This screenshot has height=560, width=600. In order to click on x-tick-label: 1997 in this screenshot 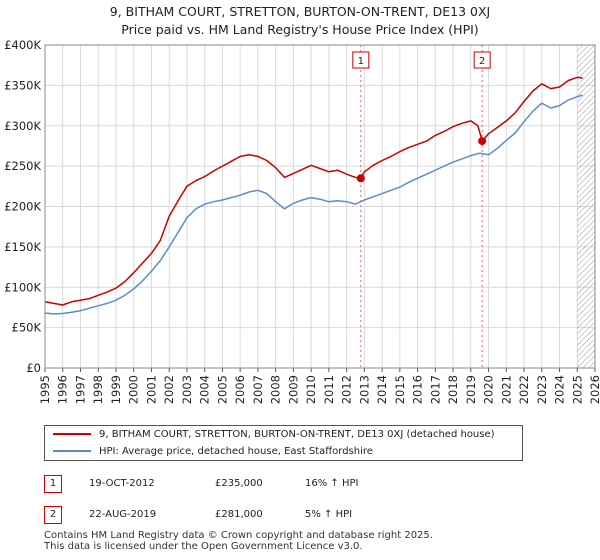, I will do `click(80, 389)`.